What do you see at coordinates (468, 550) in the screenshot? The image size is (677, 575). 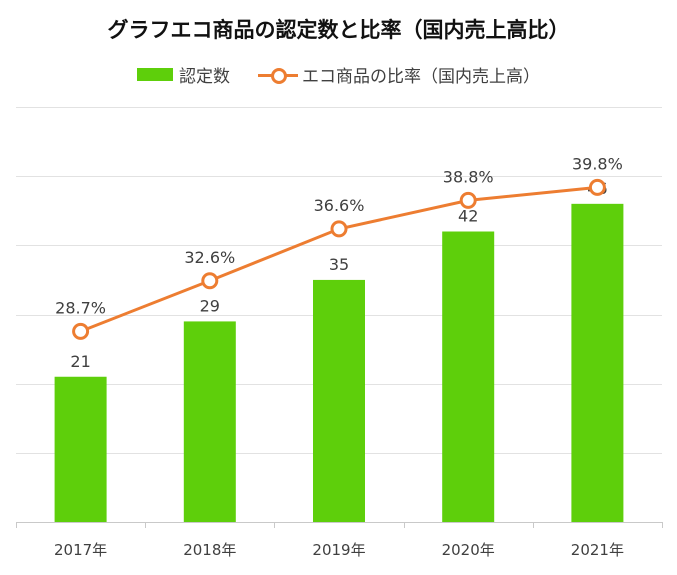 I see `x-tick-label: 2020年` at bounding box center [468, 550].